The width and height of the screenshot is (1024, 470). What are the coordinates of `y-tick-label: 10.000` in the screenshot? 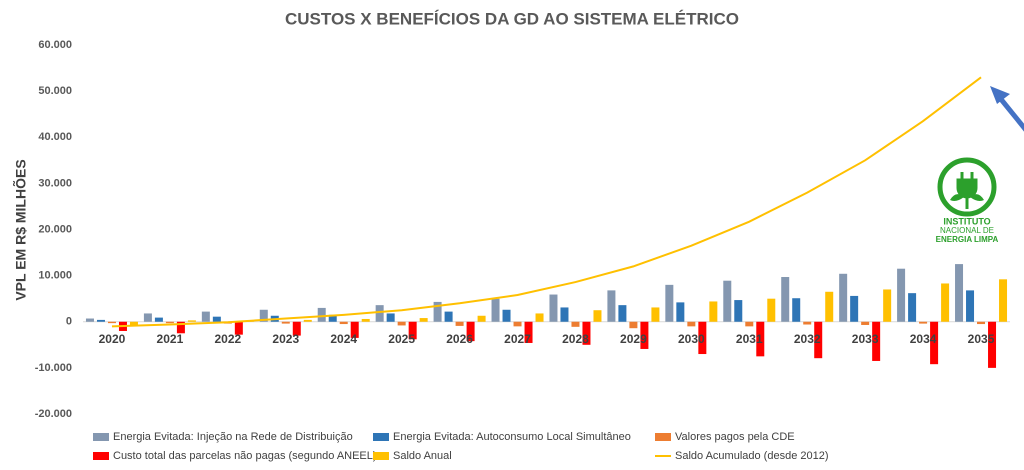 It's located at (55, 276).